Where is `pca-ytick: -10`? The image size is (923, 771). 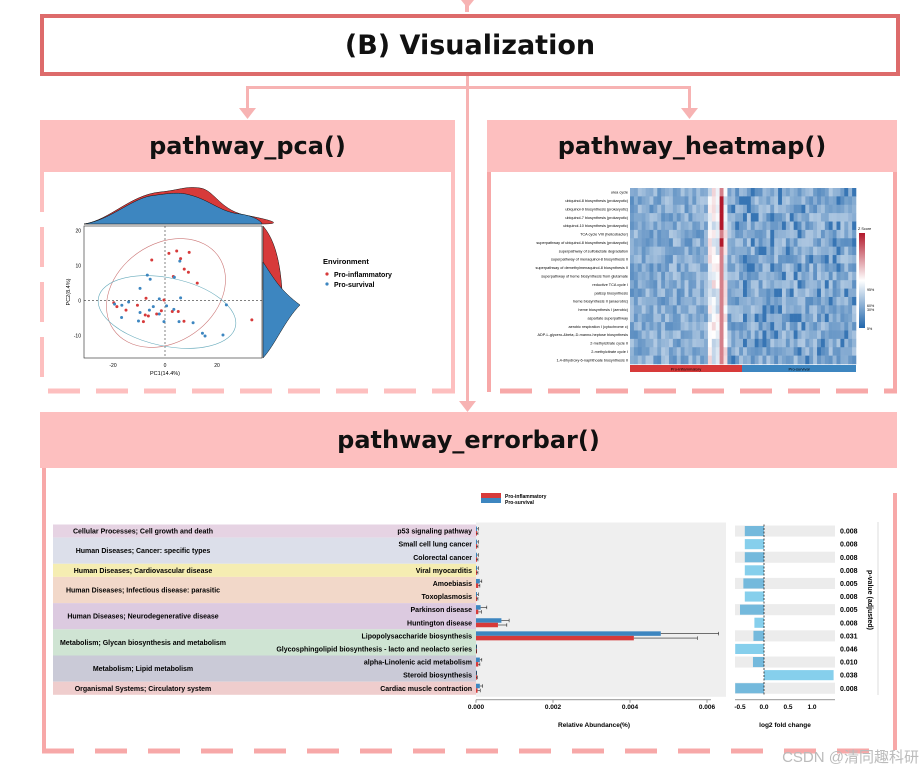 pca-ytick: -10 is located at coordinates (77, 336).